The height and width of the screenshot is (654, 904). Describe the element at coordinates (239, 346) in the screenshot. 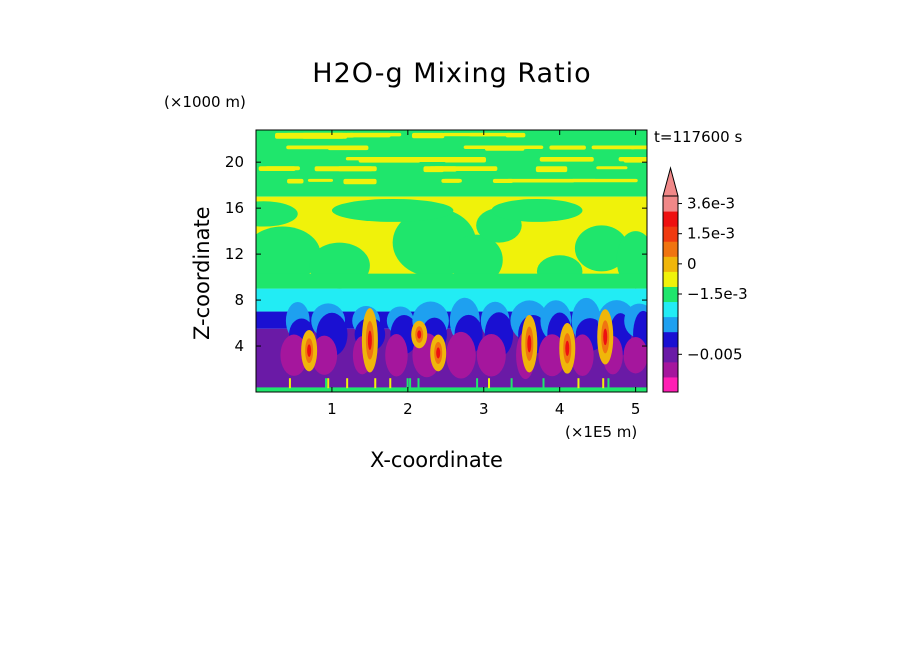

I see `y-tick-label: 4` at that location.